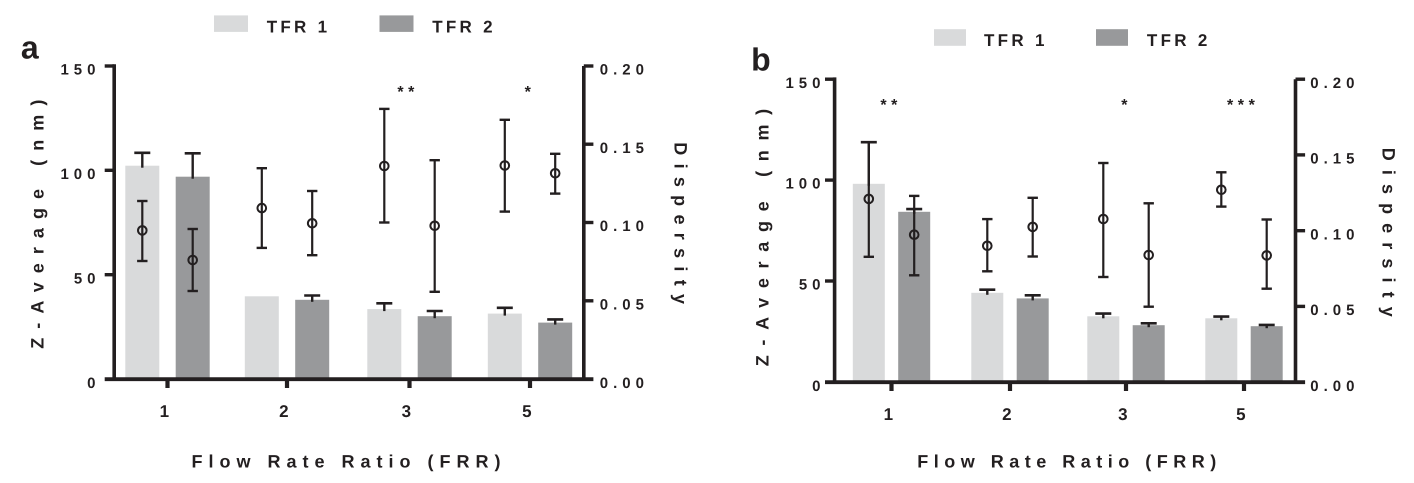 Image resolution: width=1414 pixels, height=483 pixels. Describe the element at coordinates (30, 48) in the screenshot. I see `svg-text: a` at that location.